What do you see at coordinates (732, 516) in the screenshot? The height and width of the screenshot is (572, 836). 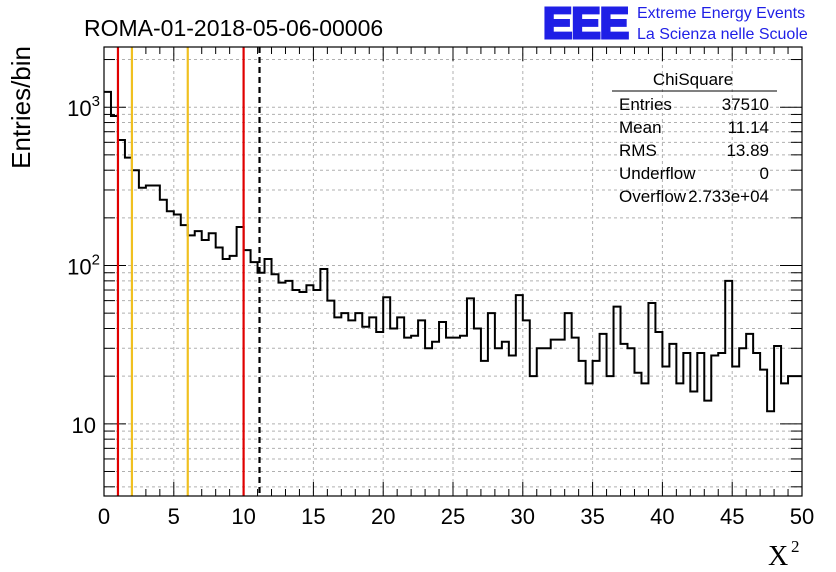 I see `x-tick-label: 45` at bounding box center [732, 516].